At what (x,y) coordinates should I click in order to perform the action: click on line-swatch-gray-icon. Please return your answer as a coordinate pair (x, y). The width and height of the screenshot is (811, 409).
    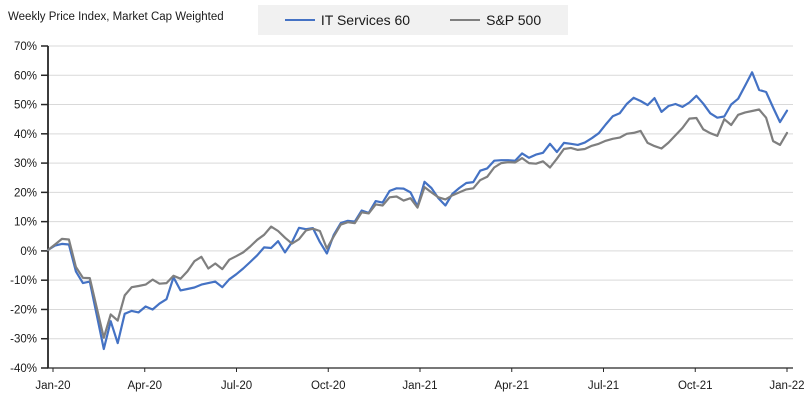
    Looking at the image, I should click on (465, 20).